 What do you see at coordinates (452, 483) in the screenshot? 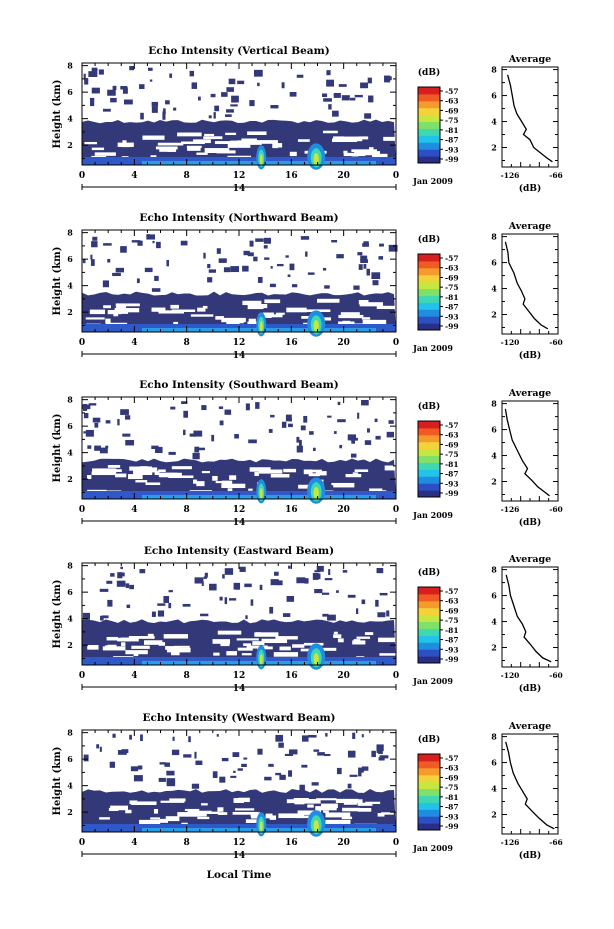
I see `colorbar-tick-label: -93` at bounding box center [452, 483].